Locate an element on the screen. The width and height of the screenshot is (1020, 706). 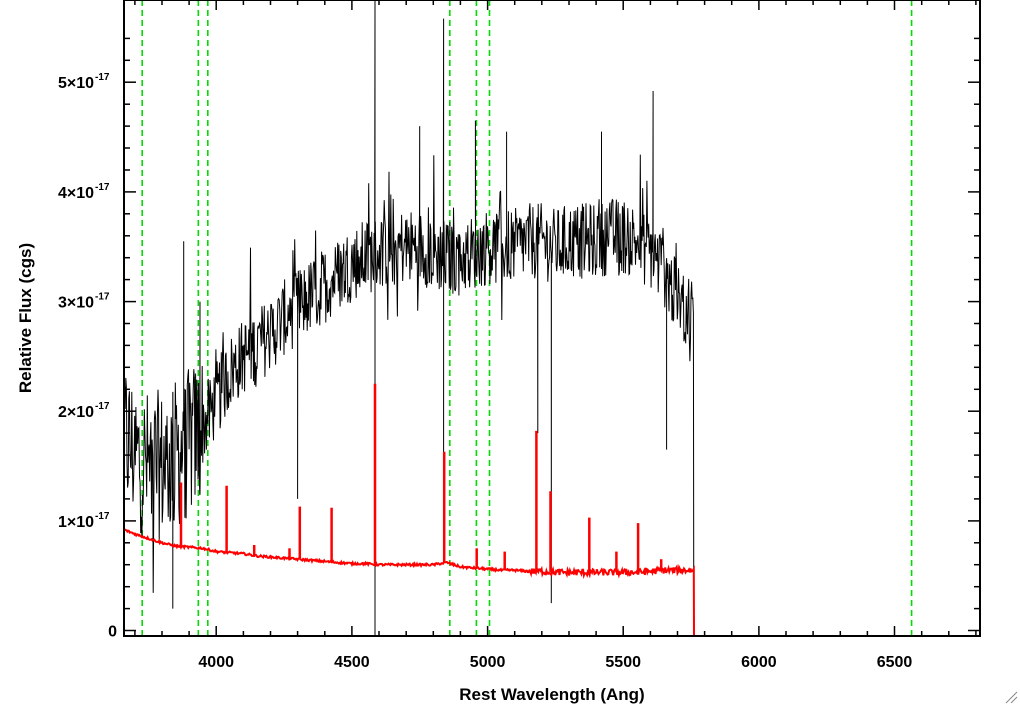
y-tick-label: 2×10 is located at coordinates (76, 412).